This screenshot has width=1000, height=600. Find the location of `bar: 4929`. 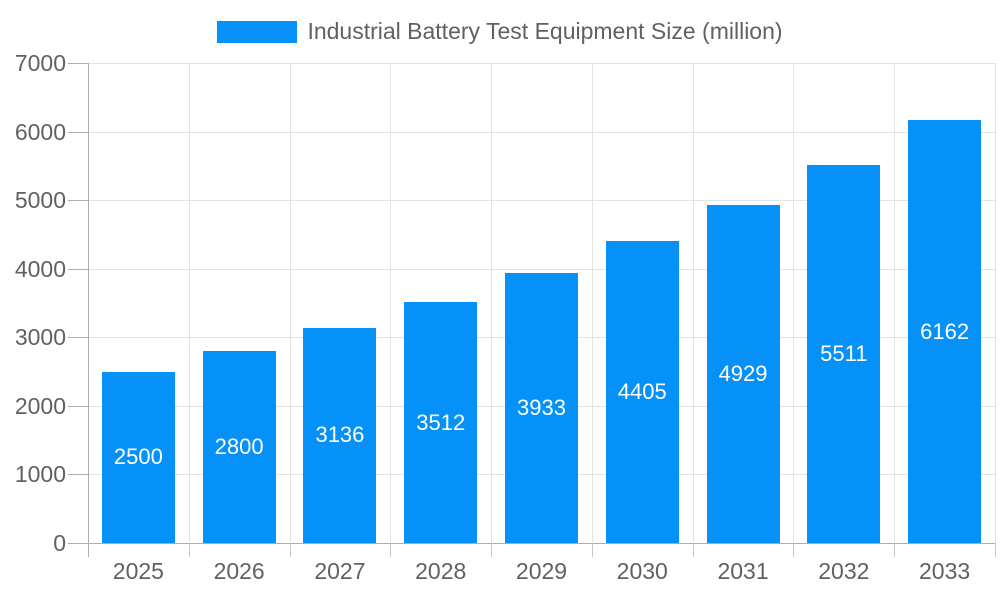

bar: 4929 is located at coordinates (743, 374).